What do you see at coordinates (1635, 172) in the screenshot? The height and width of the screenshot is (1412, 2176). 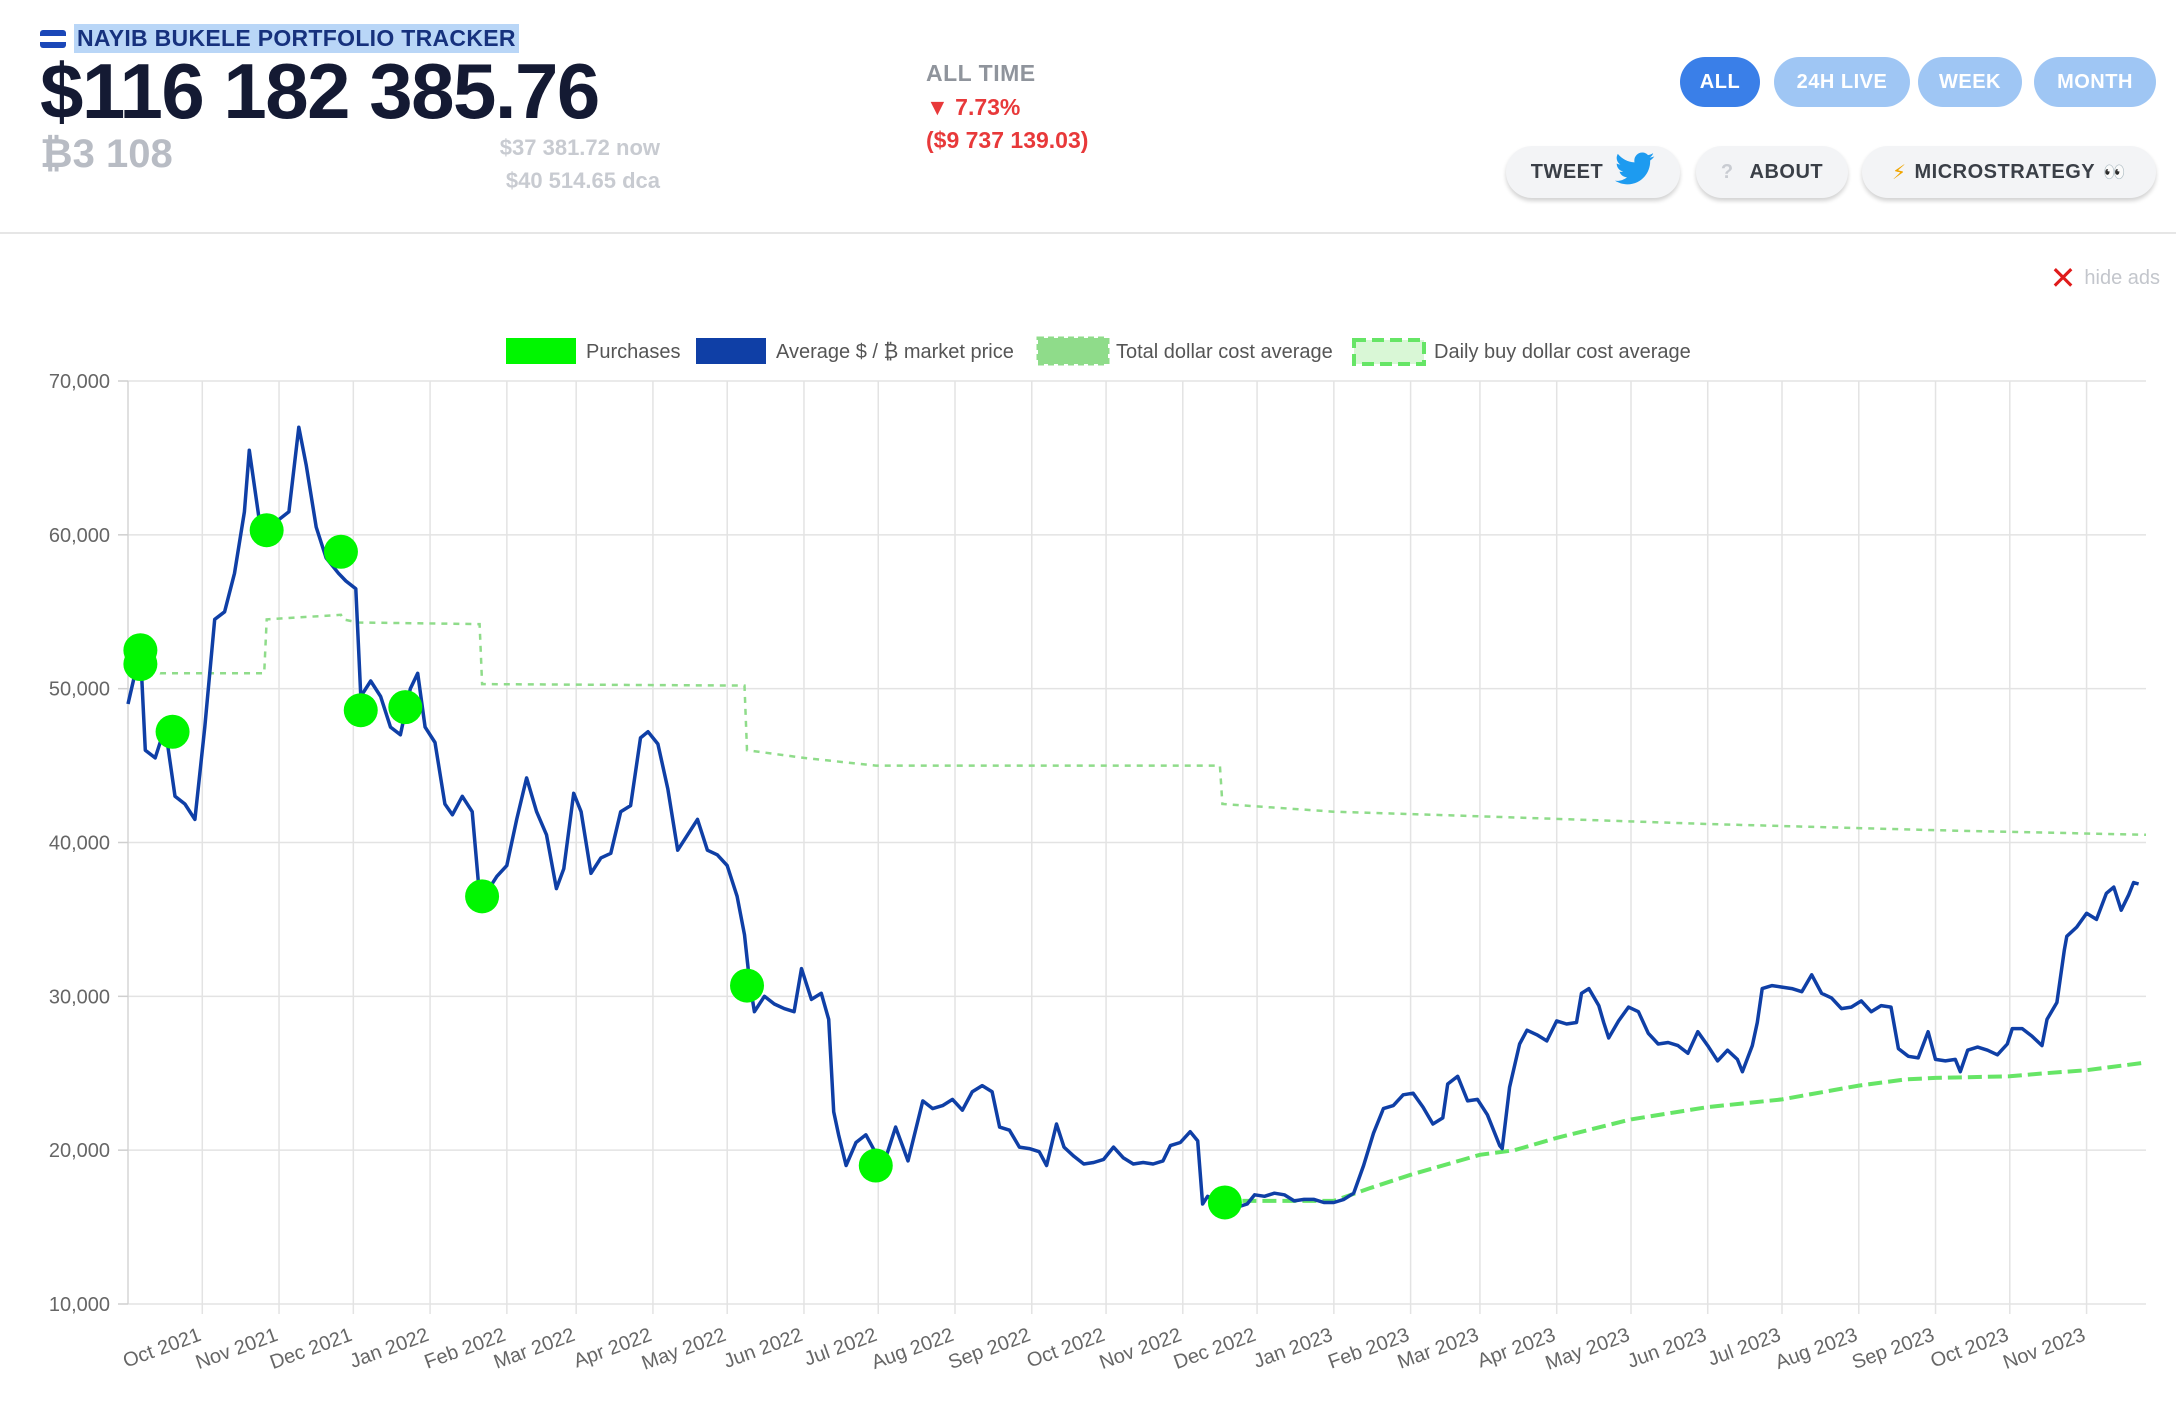 I see `twitter-icon` at bounding box center [1635, 172].